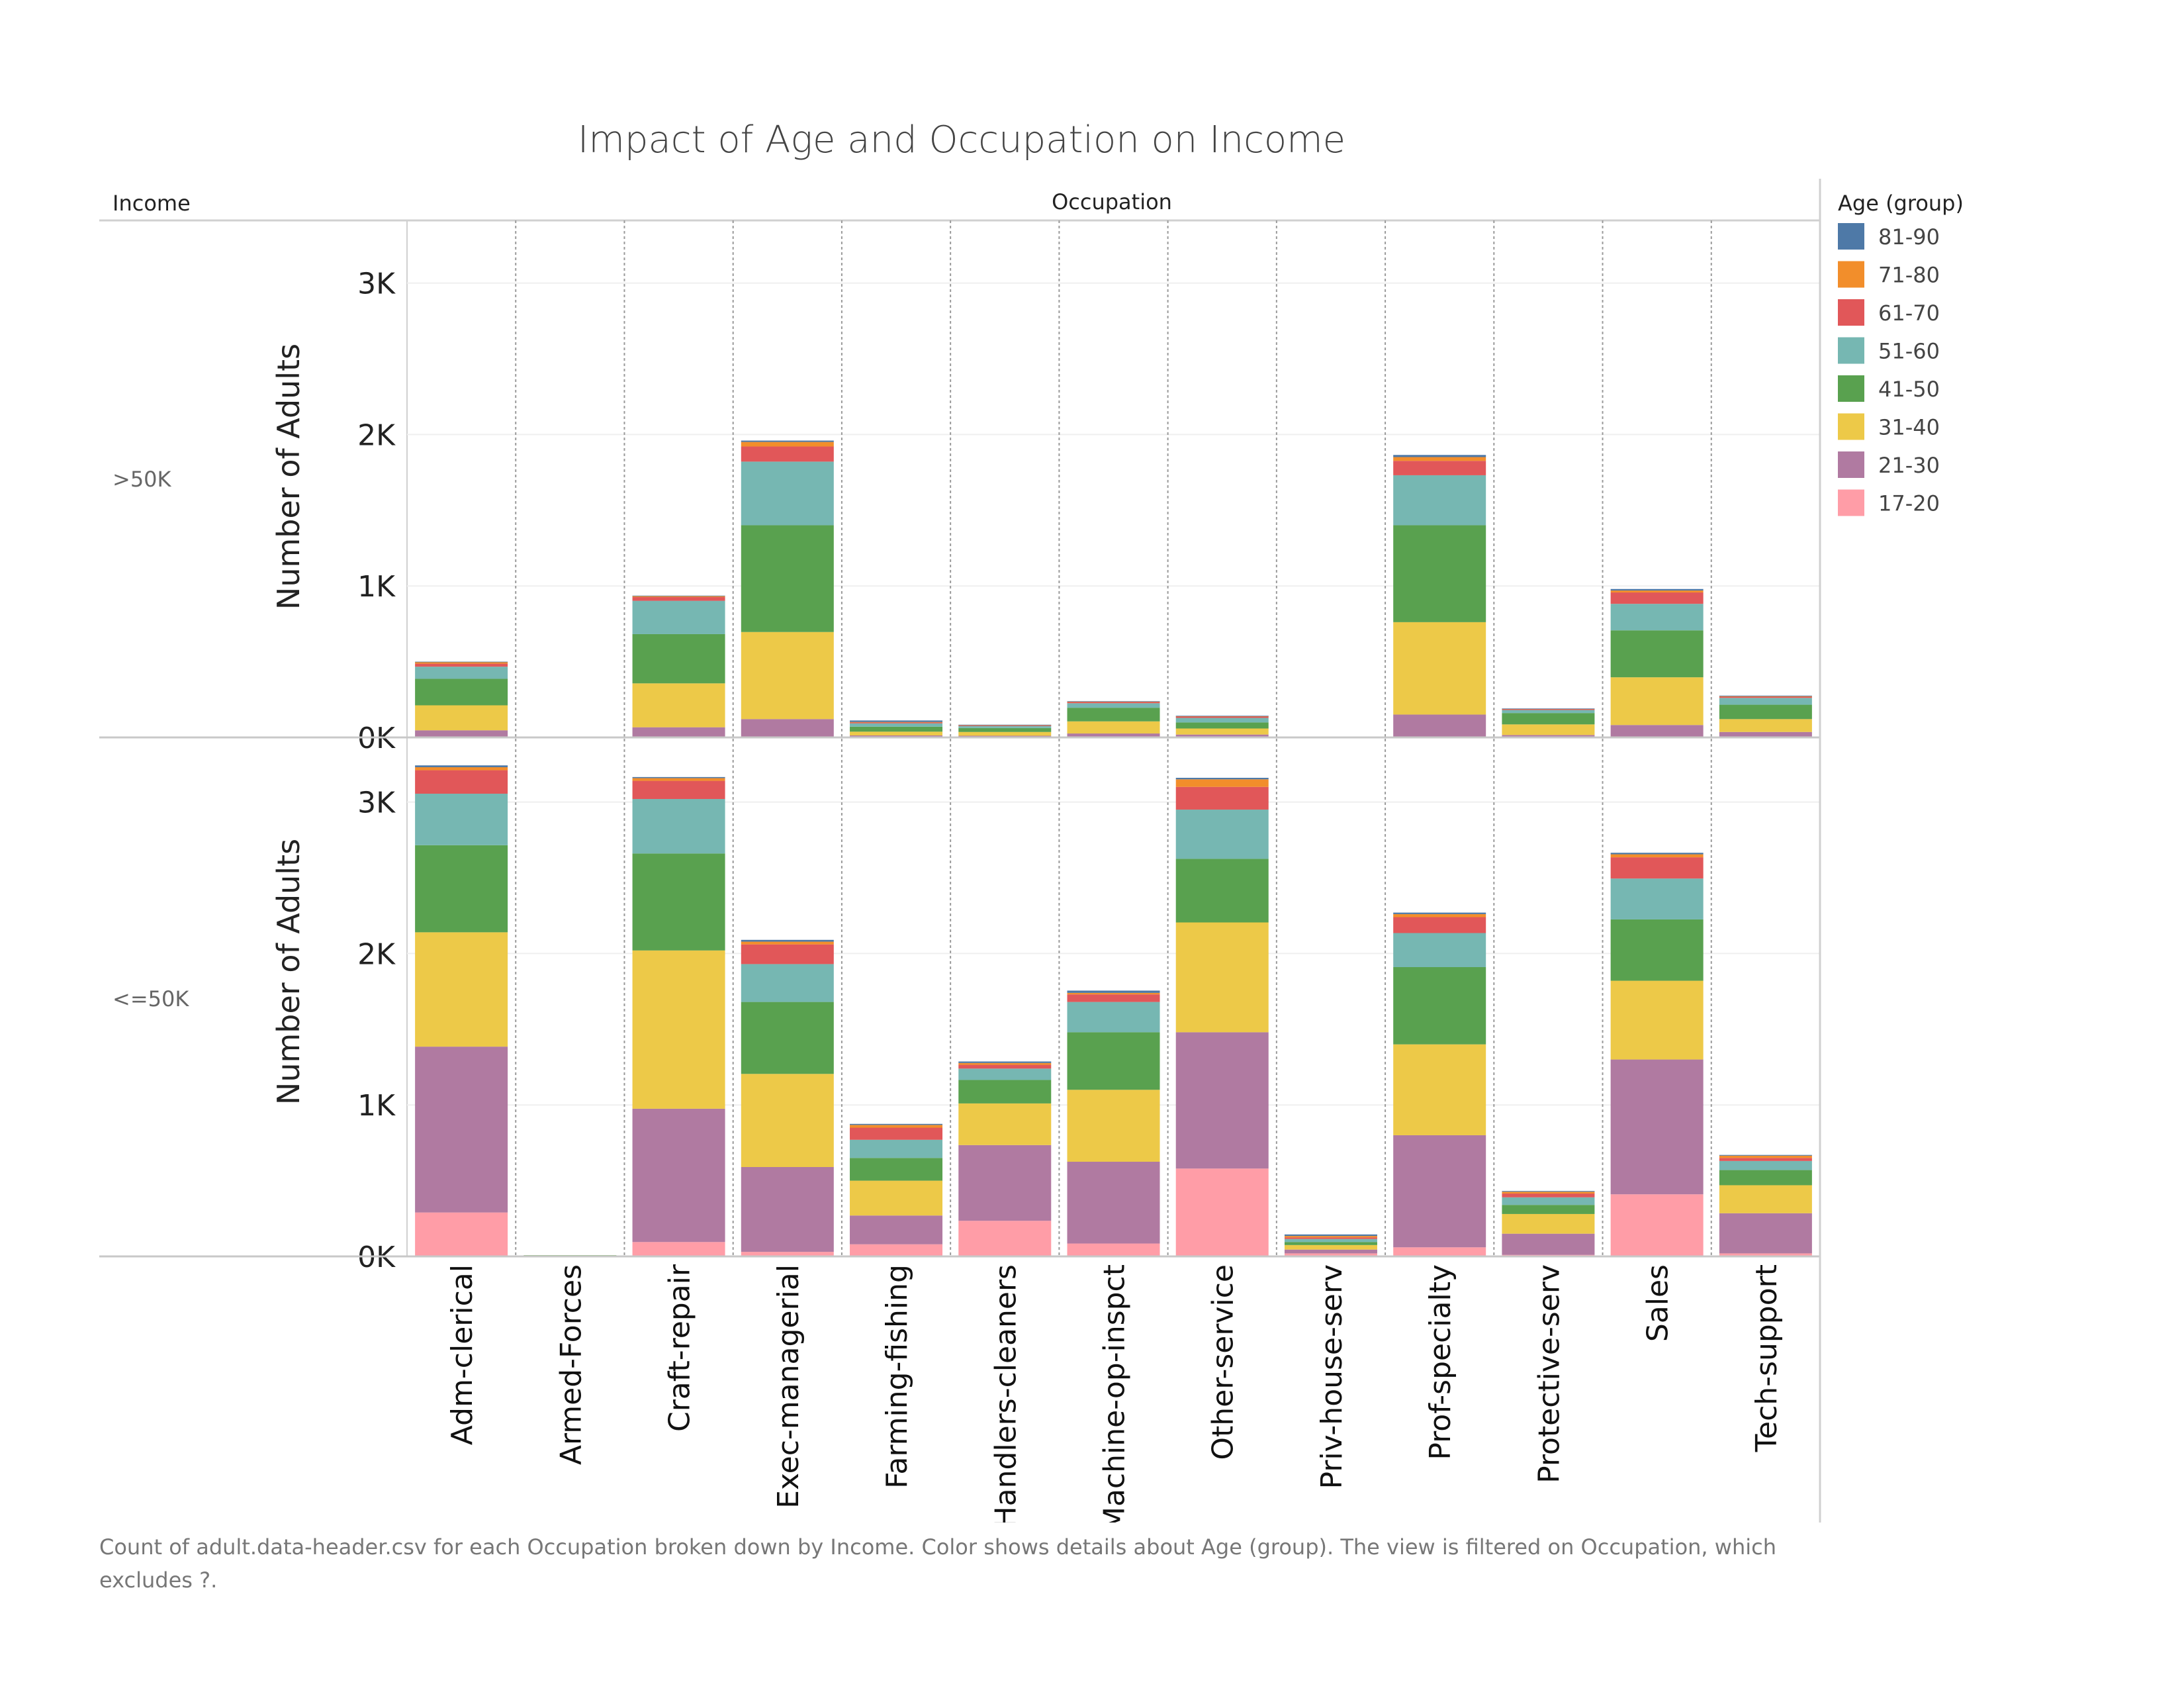 This screenshot has width=2184, height=1688. Describe the element at coordinates (1767, 1358) in the screenshot. I see `x-category-label-tech-support: Tech-support` at that location.